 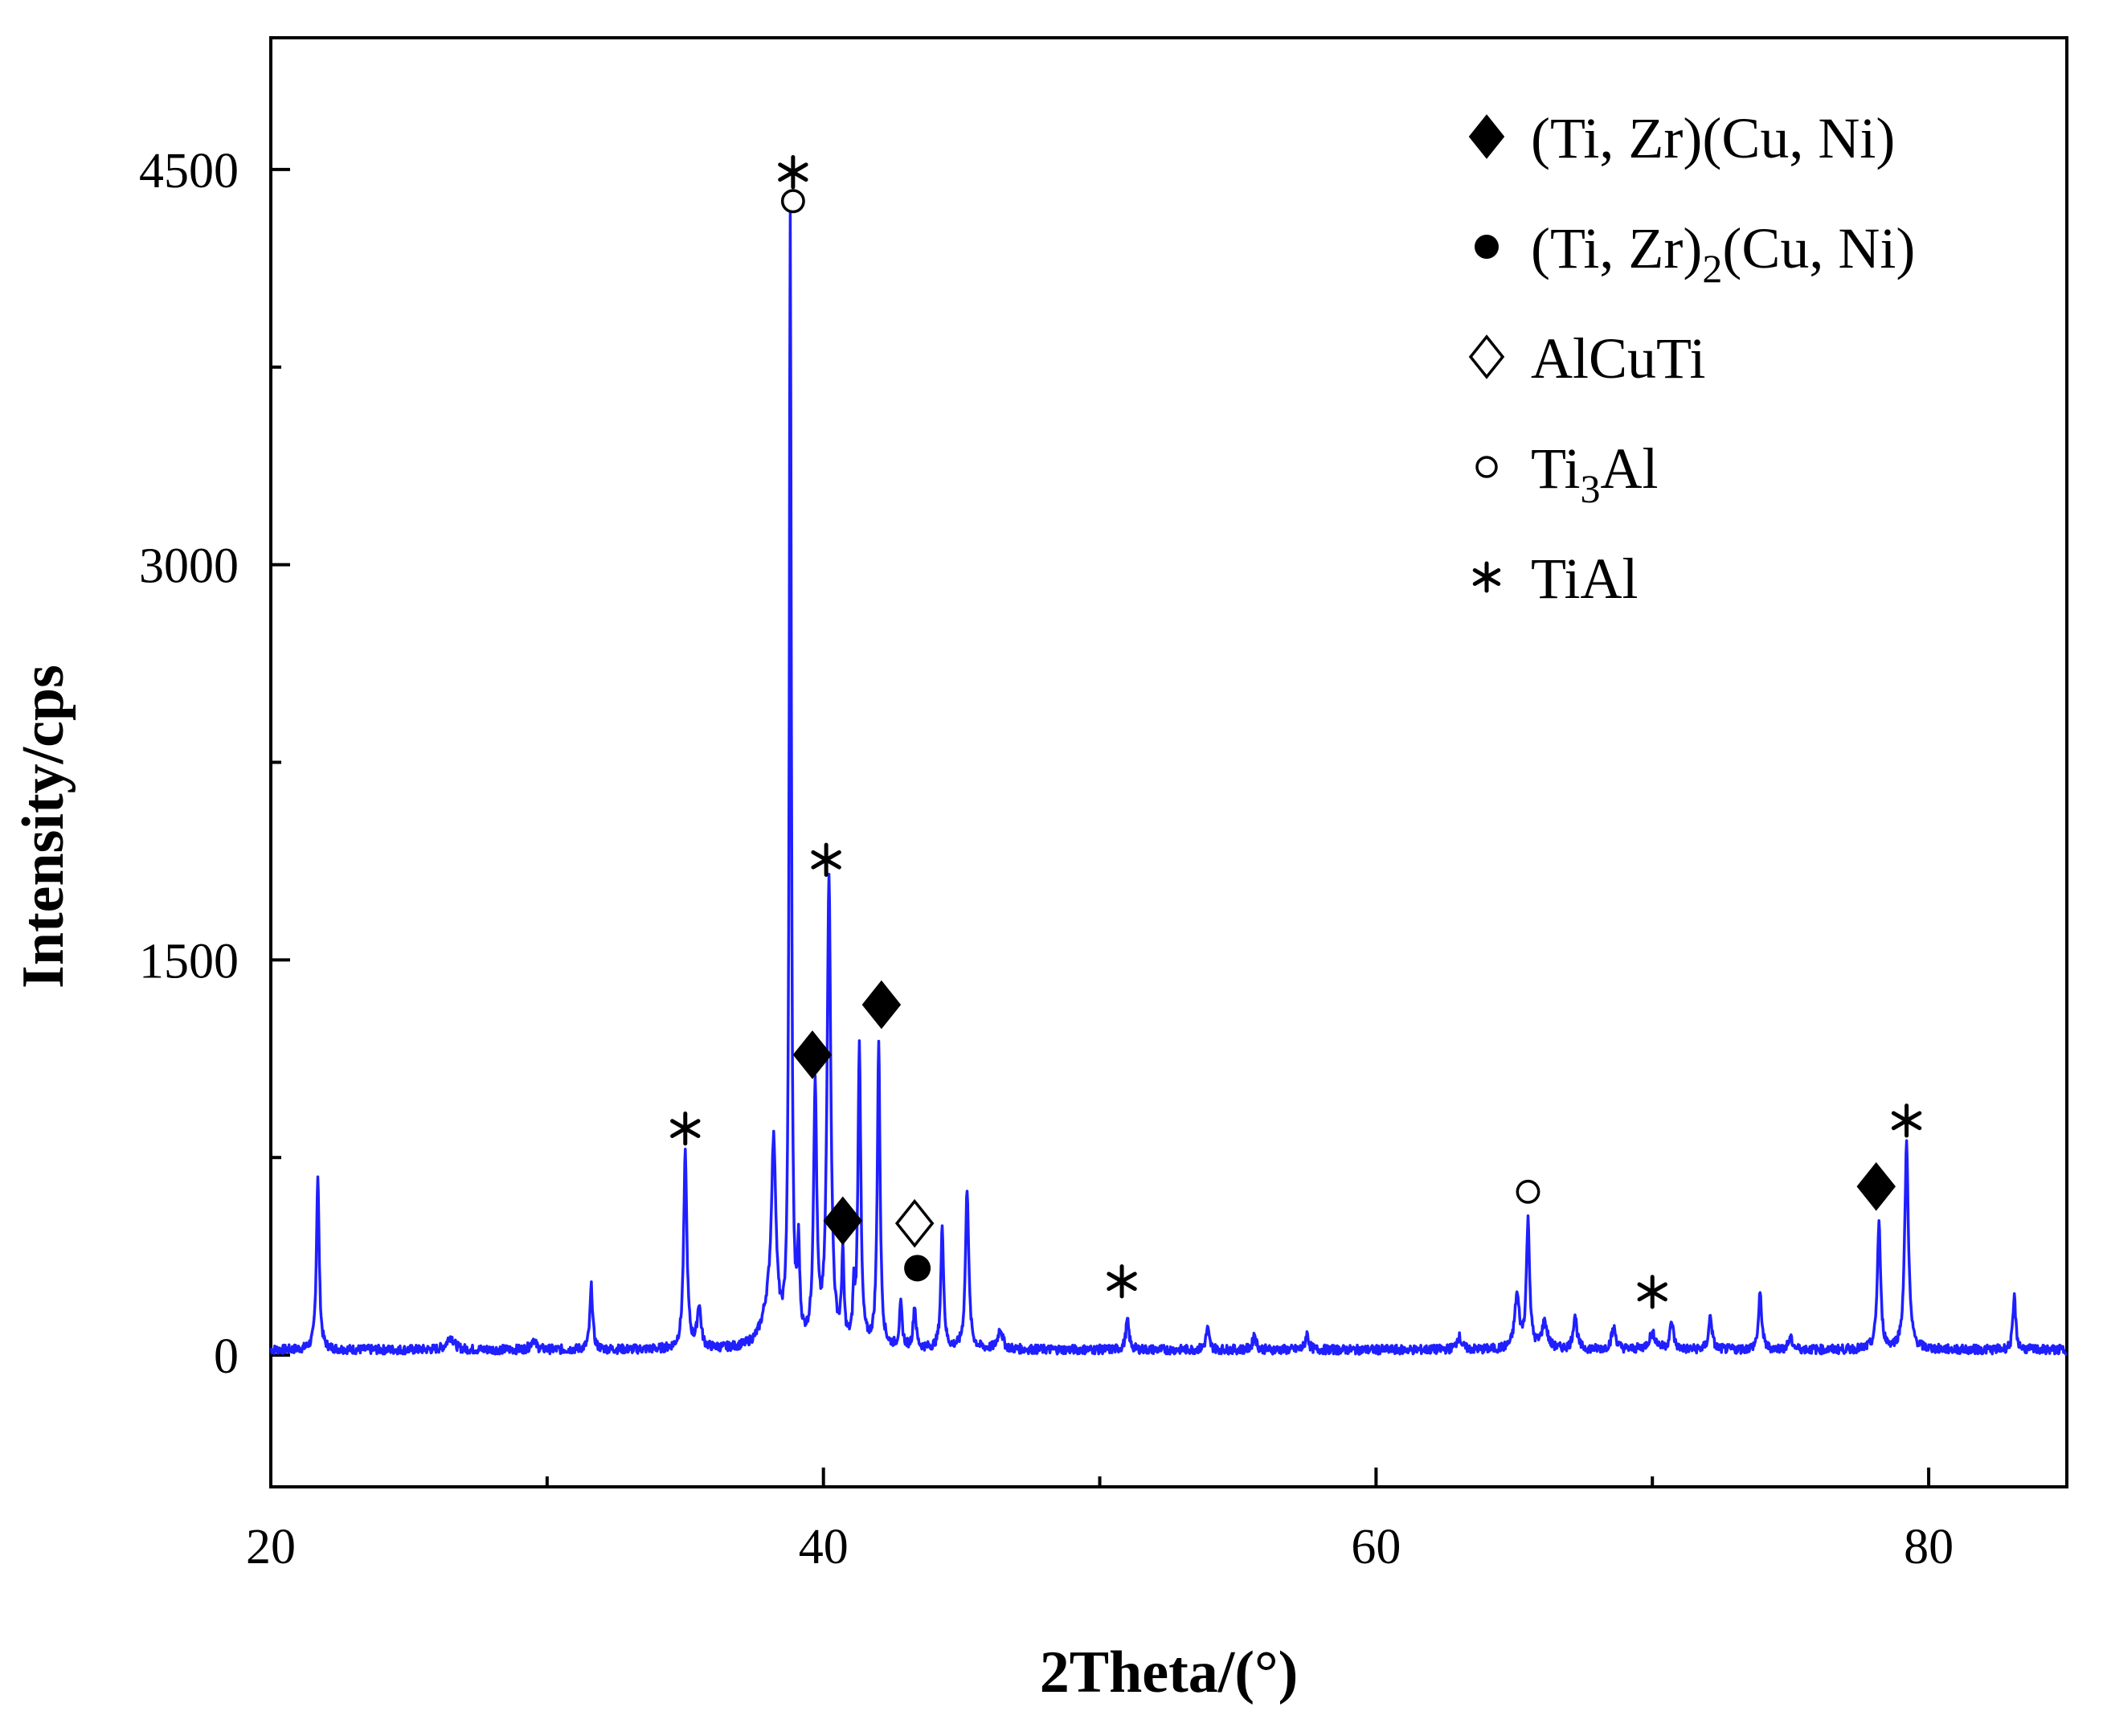 I want to click on legend-entry: (Ti, Zr)2(Cu, Ni), so click(x=1695, y=253).